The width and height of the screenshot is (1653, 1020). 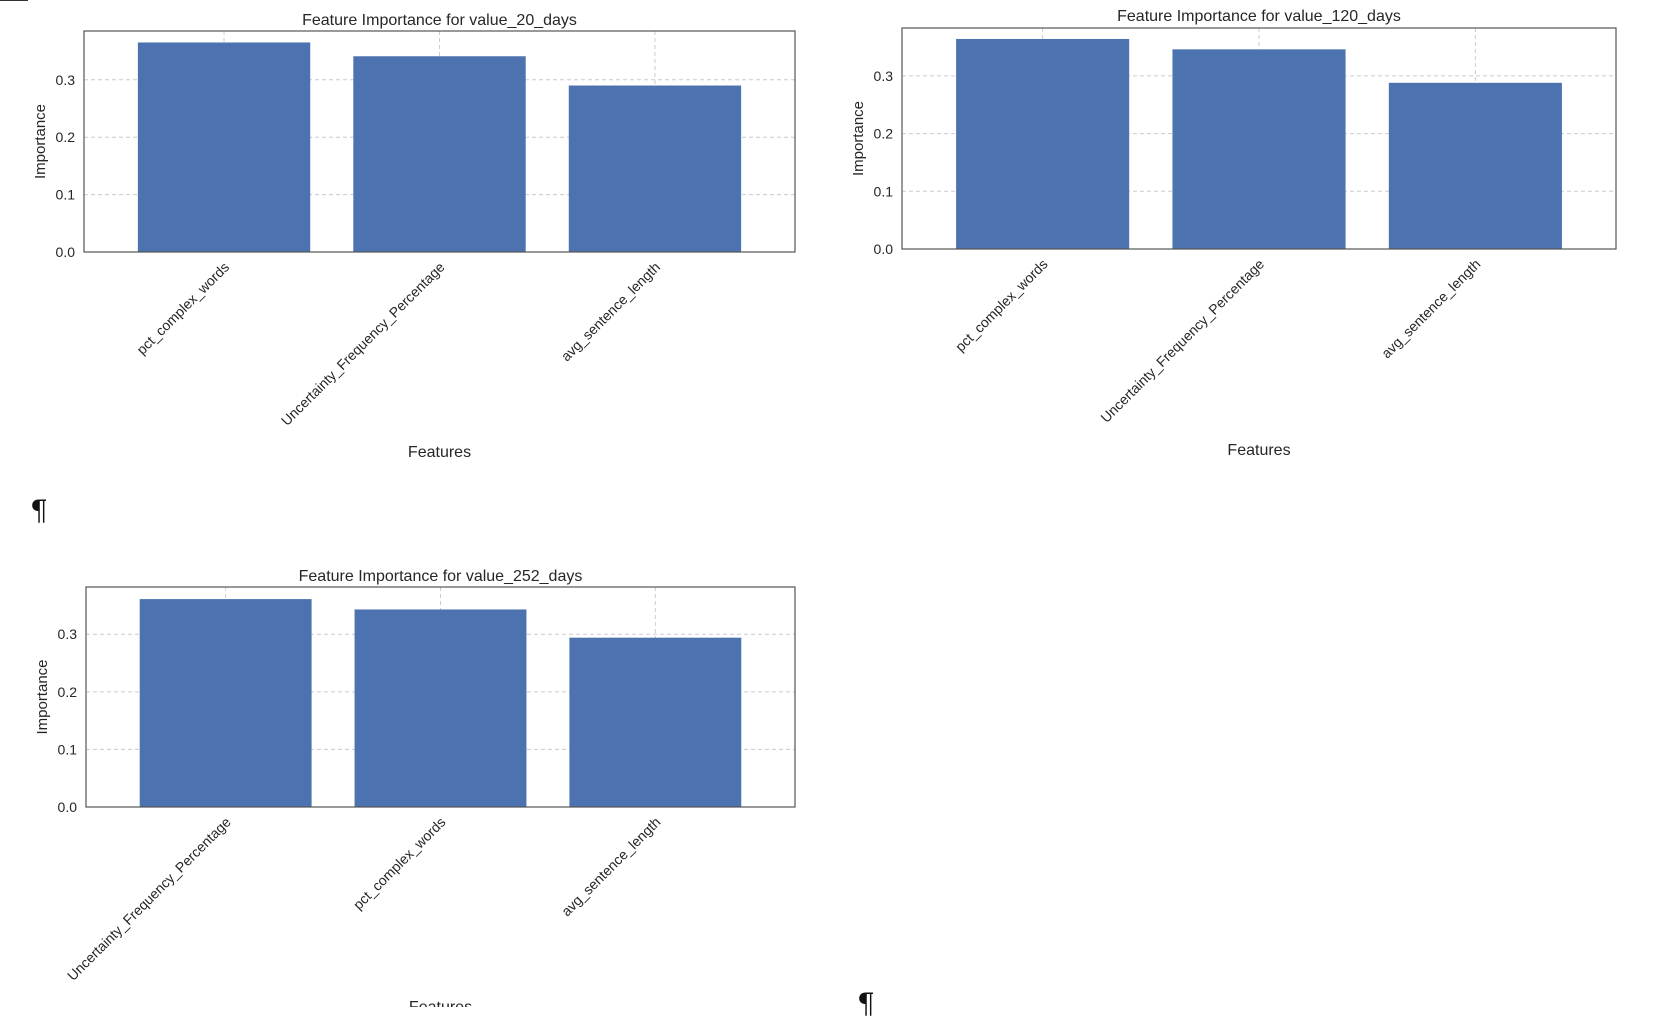 I want to click on top-rule, so click(x=14, y=0).